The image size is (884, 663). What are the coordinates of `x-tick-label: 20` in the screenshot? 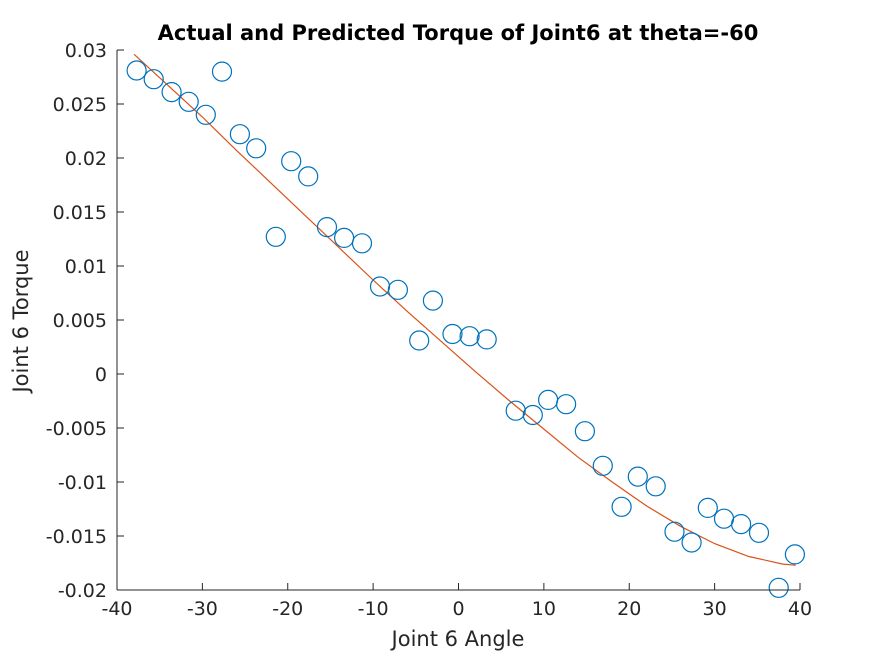 It's located at (629, 609).